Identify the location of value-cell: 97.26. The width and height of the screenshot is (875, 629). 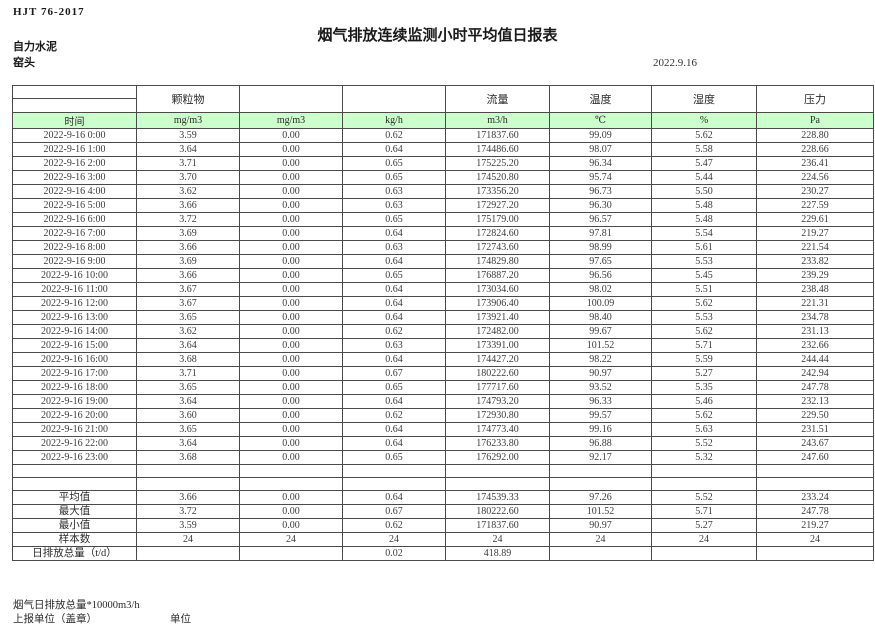
(600, 497).